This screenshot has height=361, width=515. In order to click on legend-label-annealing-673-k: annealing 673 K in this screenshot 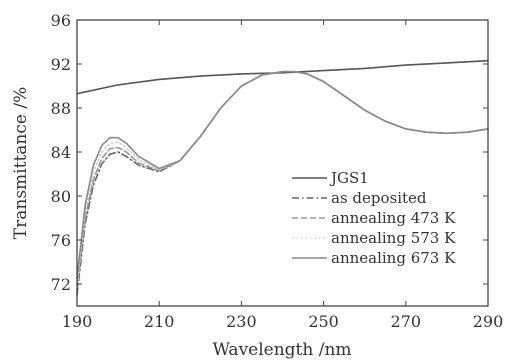, I will do `click(393, 258)`.